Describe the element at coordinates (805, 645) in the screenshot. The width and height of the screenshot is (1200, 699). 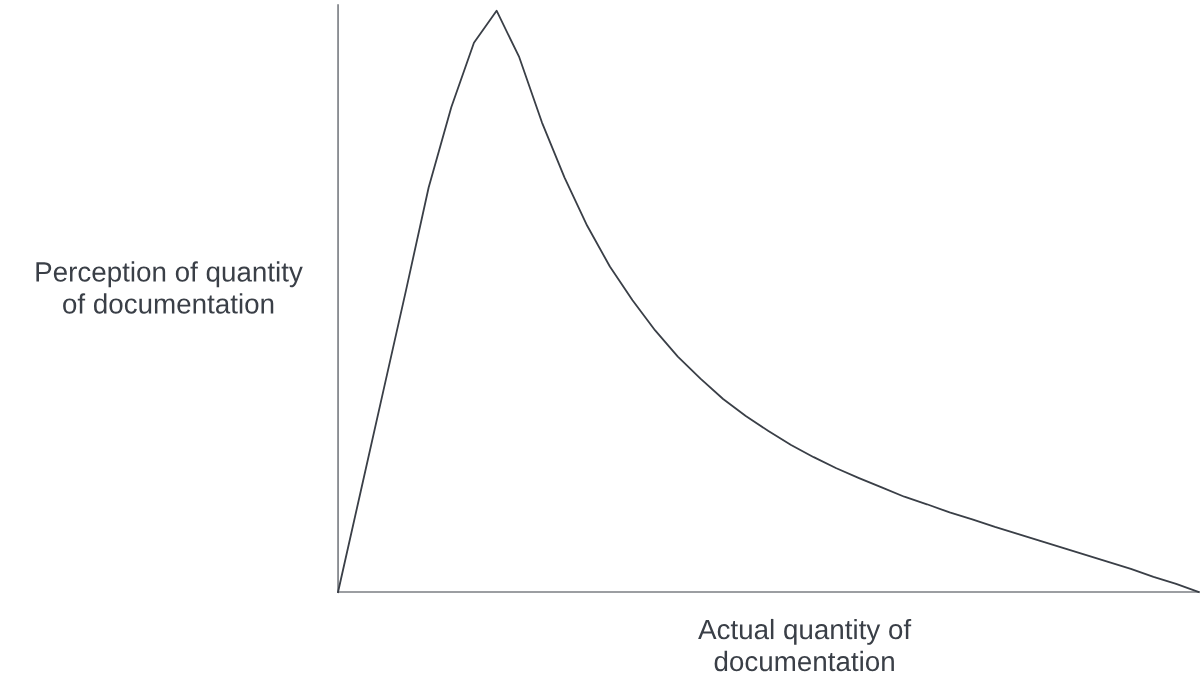
I see `x-axis-title: Actual quantity of documentation` at that location.